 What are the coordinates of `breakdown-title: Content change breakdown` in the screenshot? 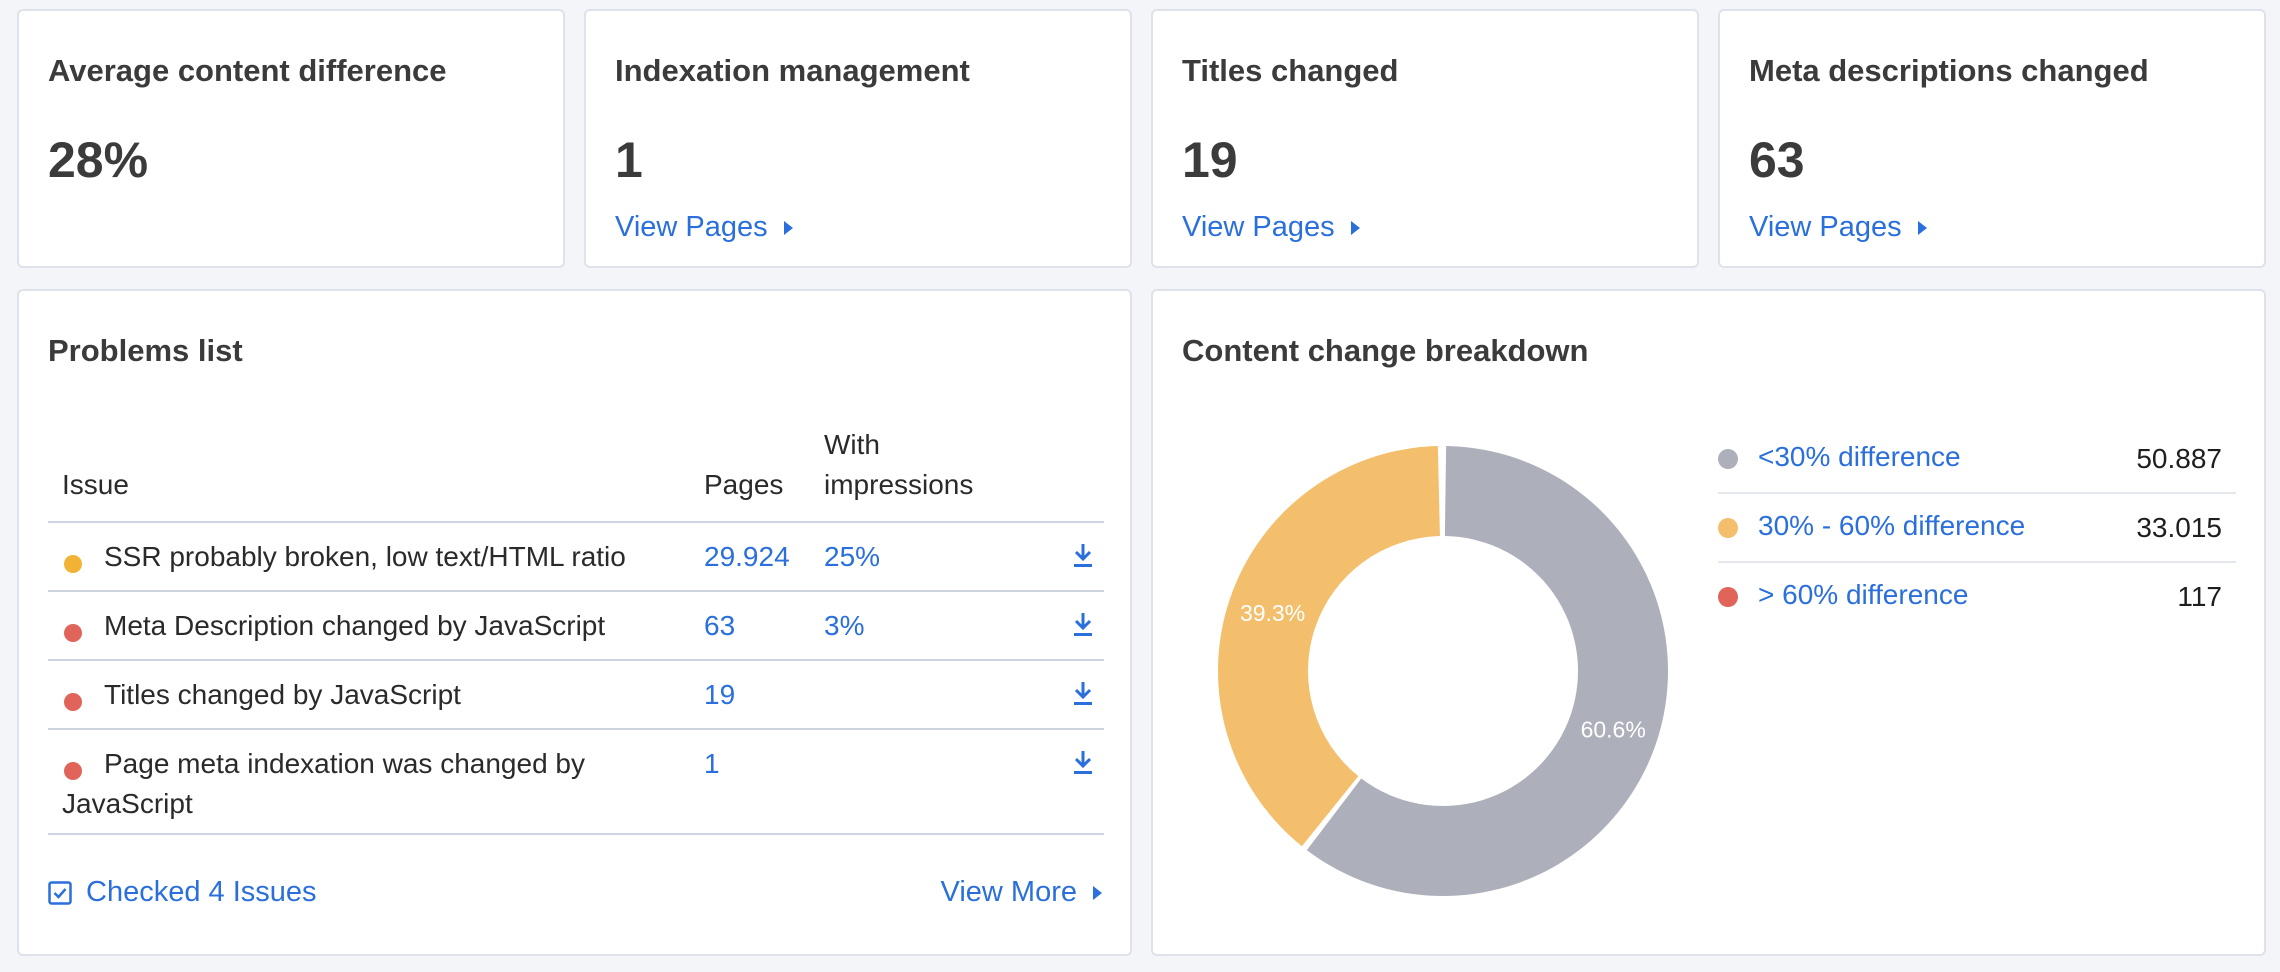 It's located at (1385, 350).